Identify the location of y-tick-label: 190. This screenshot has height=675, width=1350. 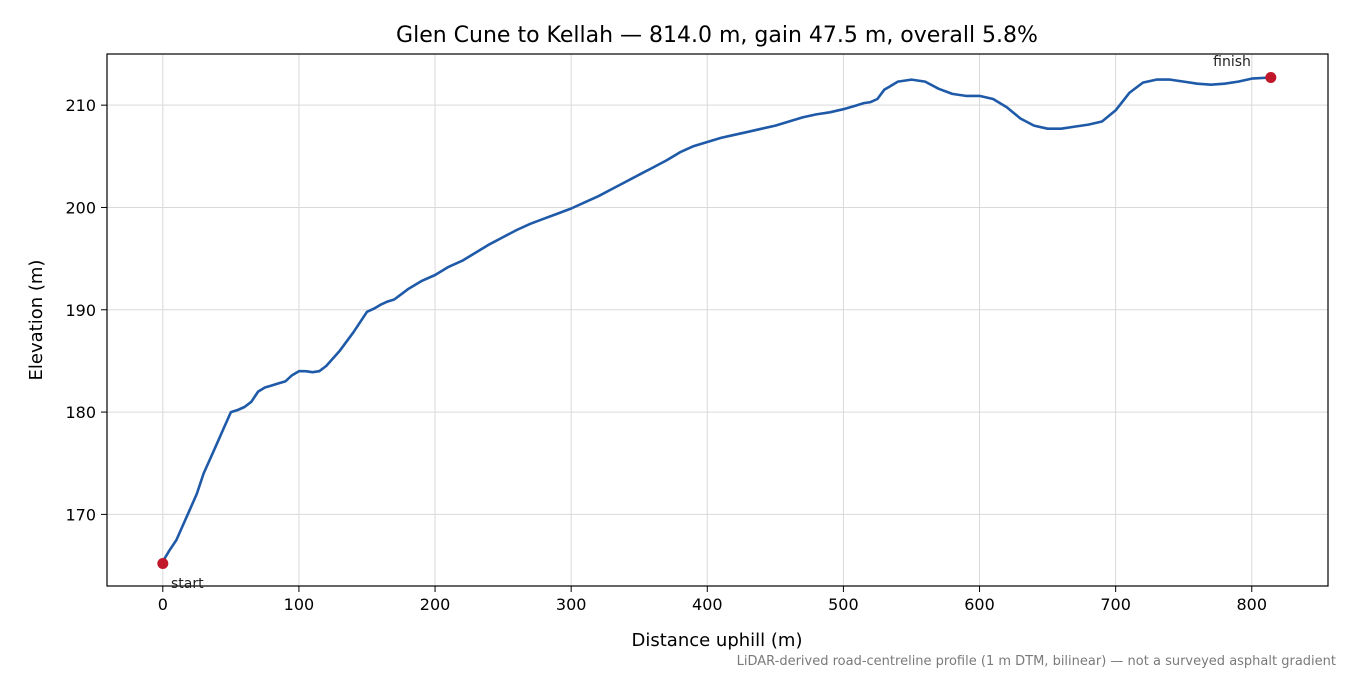
(80, 310).